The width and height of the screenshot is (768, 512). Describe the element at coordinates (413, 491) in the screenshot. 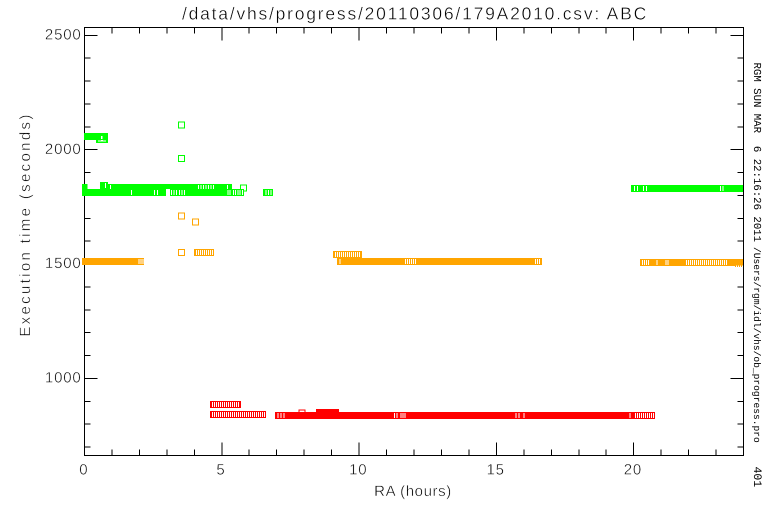

I see `svg-text: RA (hours)` at that location.